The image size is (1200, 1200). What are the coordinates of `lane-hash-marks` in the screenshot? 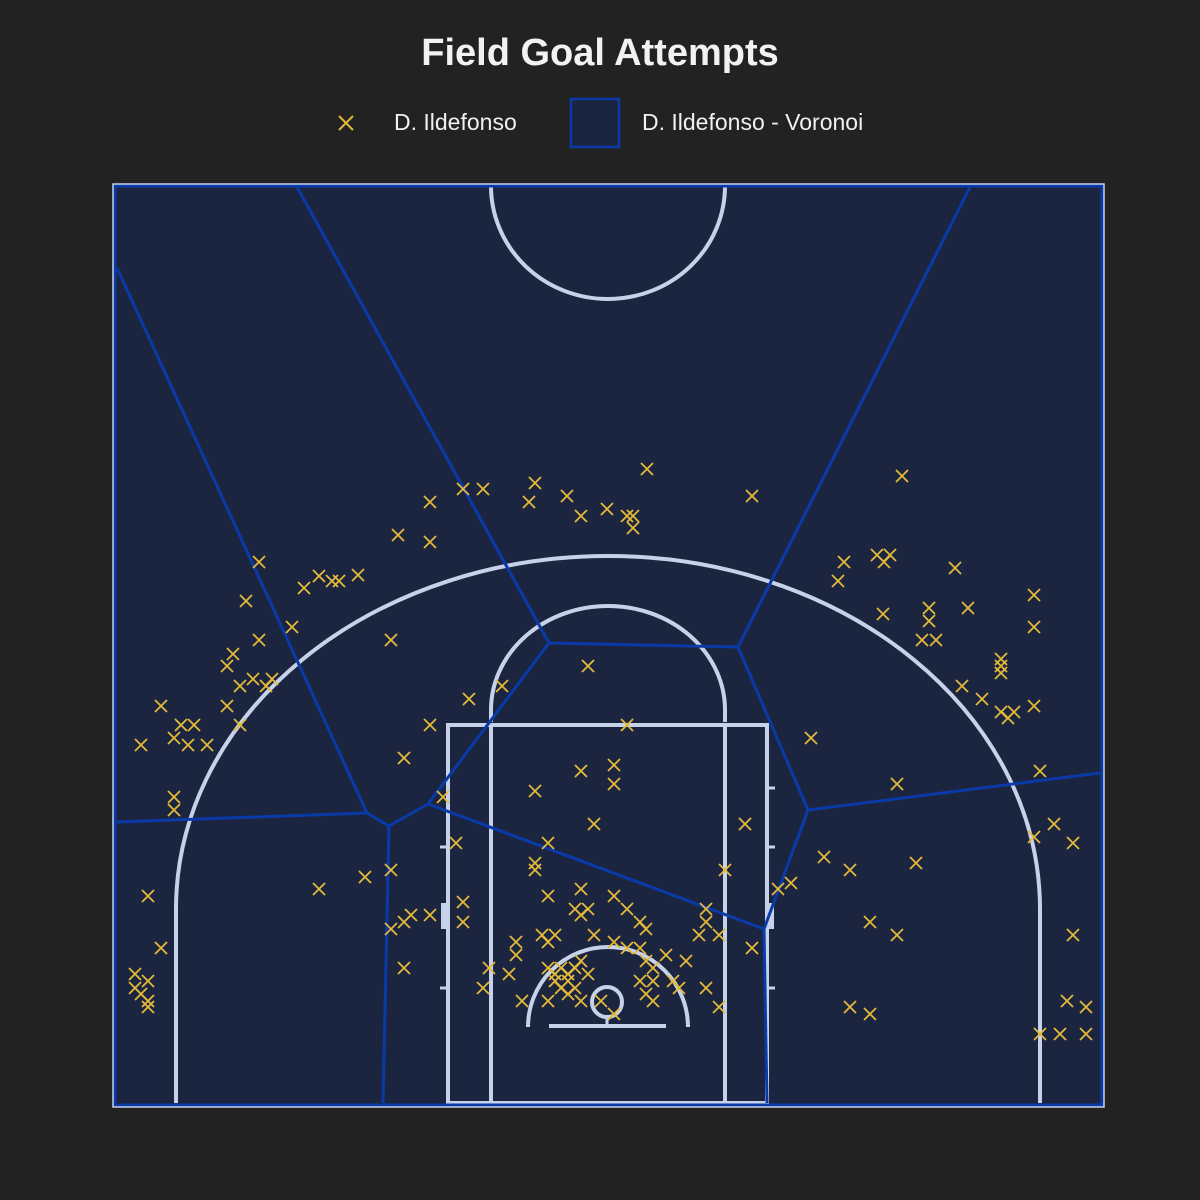 It's located at (607, 888).